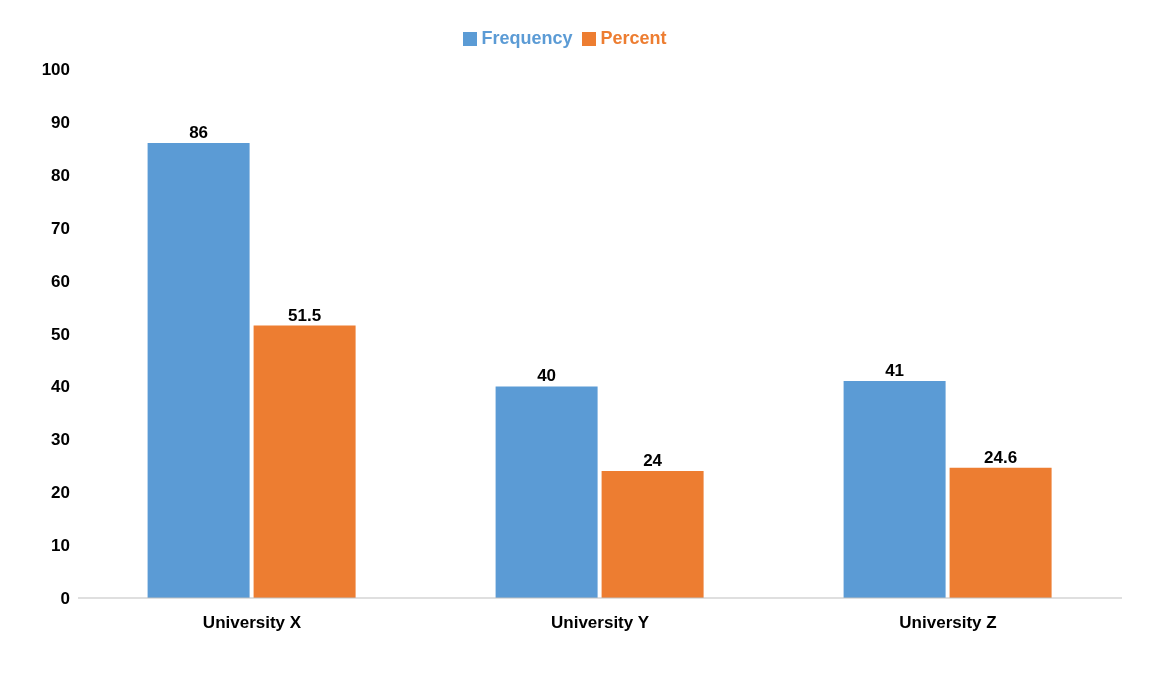 This screenshot has height=677, width=1150. Describe the element at coordinates (633, 38) in the screenshot. I see `legend-label: Percent` at that location.